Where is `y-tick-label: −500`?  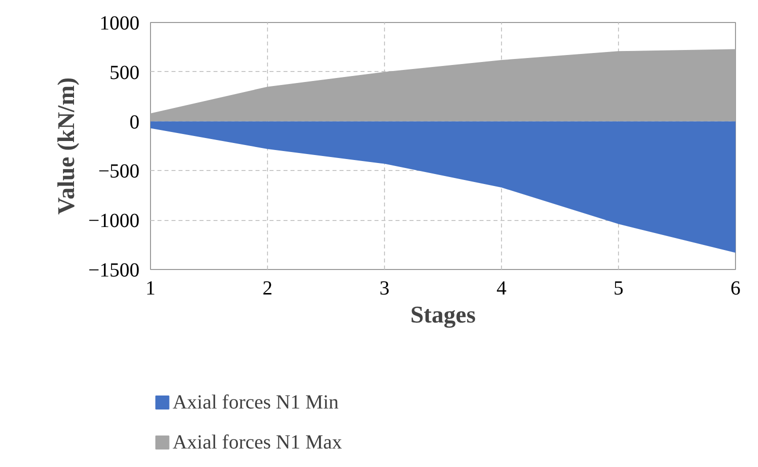
y-tick-label: −500 is located at coordinates (119, 171).